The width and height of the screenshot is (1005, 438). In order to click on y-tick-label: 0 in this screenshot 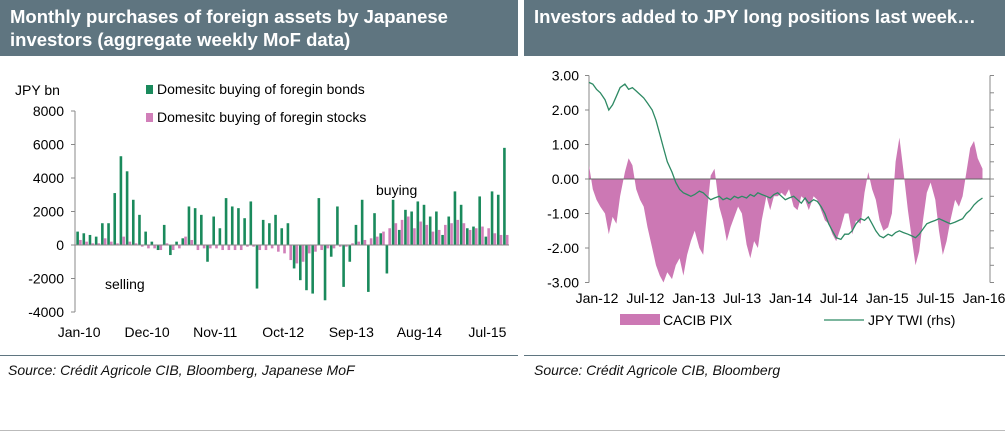, I will do `click(60, 245)`.